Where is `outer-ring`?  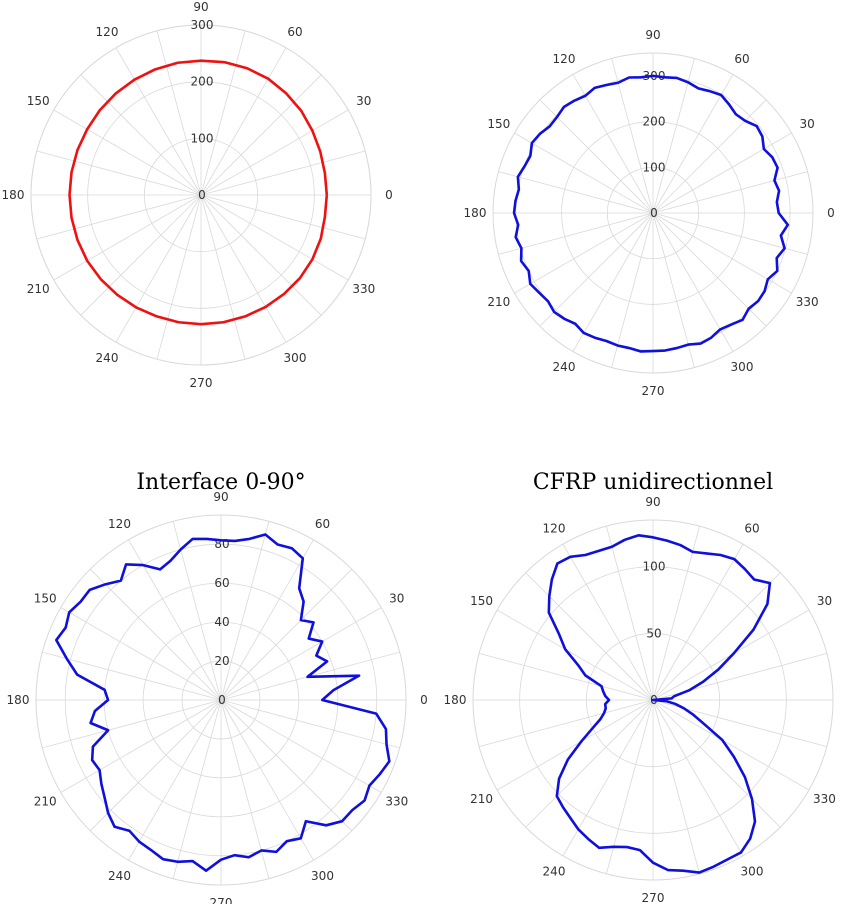
outer-ring is located at coordinates (653, 213).